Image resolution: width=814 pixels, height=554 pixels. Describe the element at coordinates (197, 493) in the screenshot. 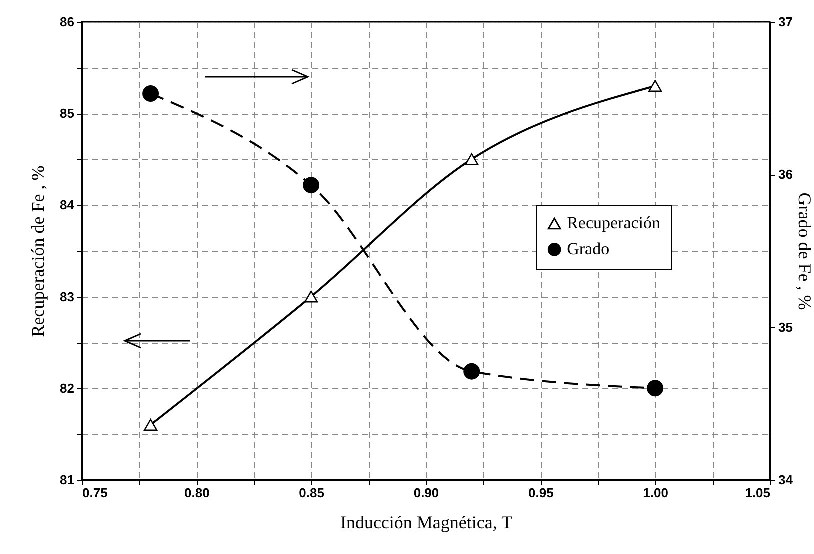

I see `x-tick-label: 0.80` at that location.